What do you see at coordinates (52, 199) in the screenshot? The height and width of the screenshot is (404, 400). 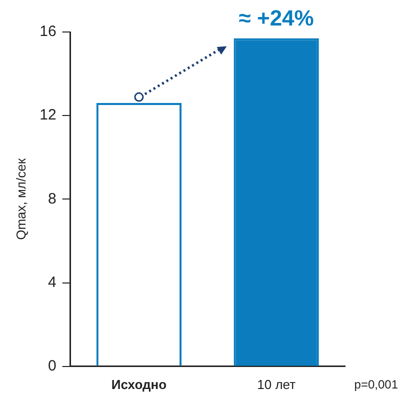 I see `y-tick-label: 8` at bounding box center [52, 199].